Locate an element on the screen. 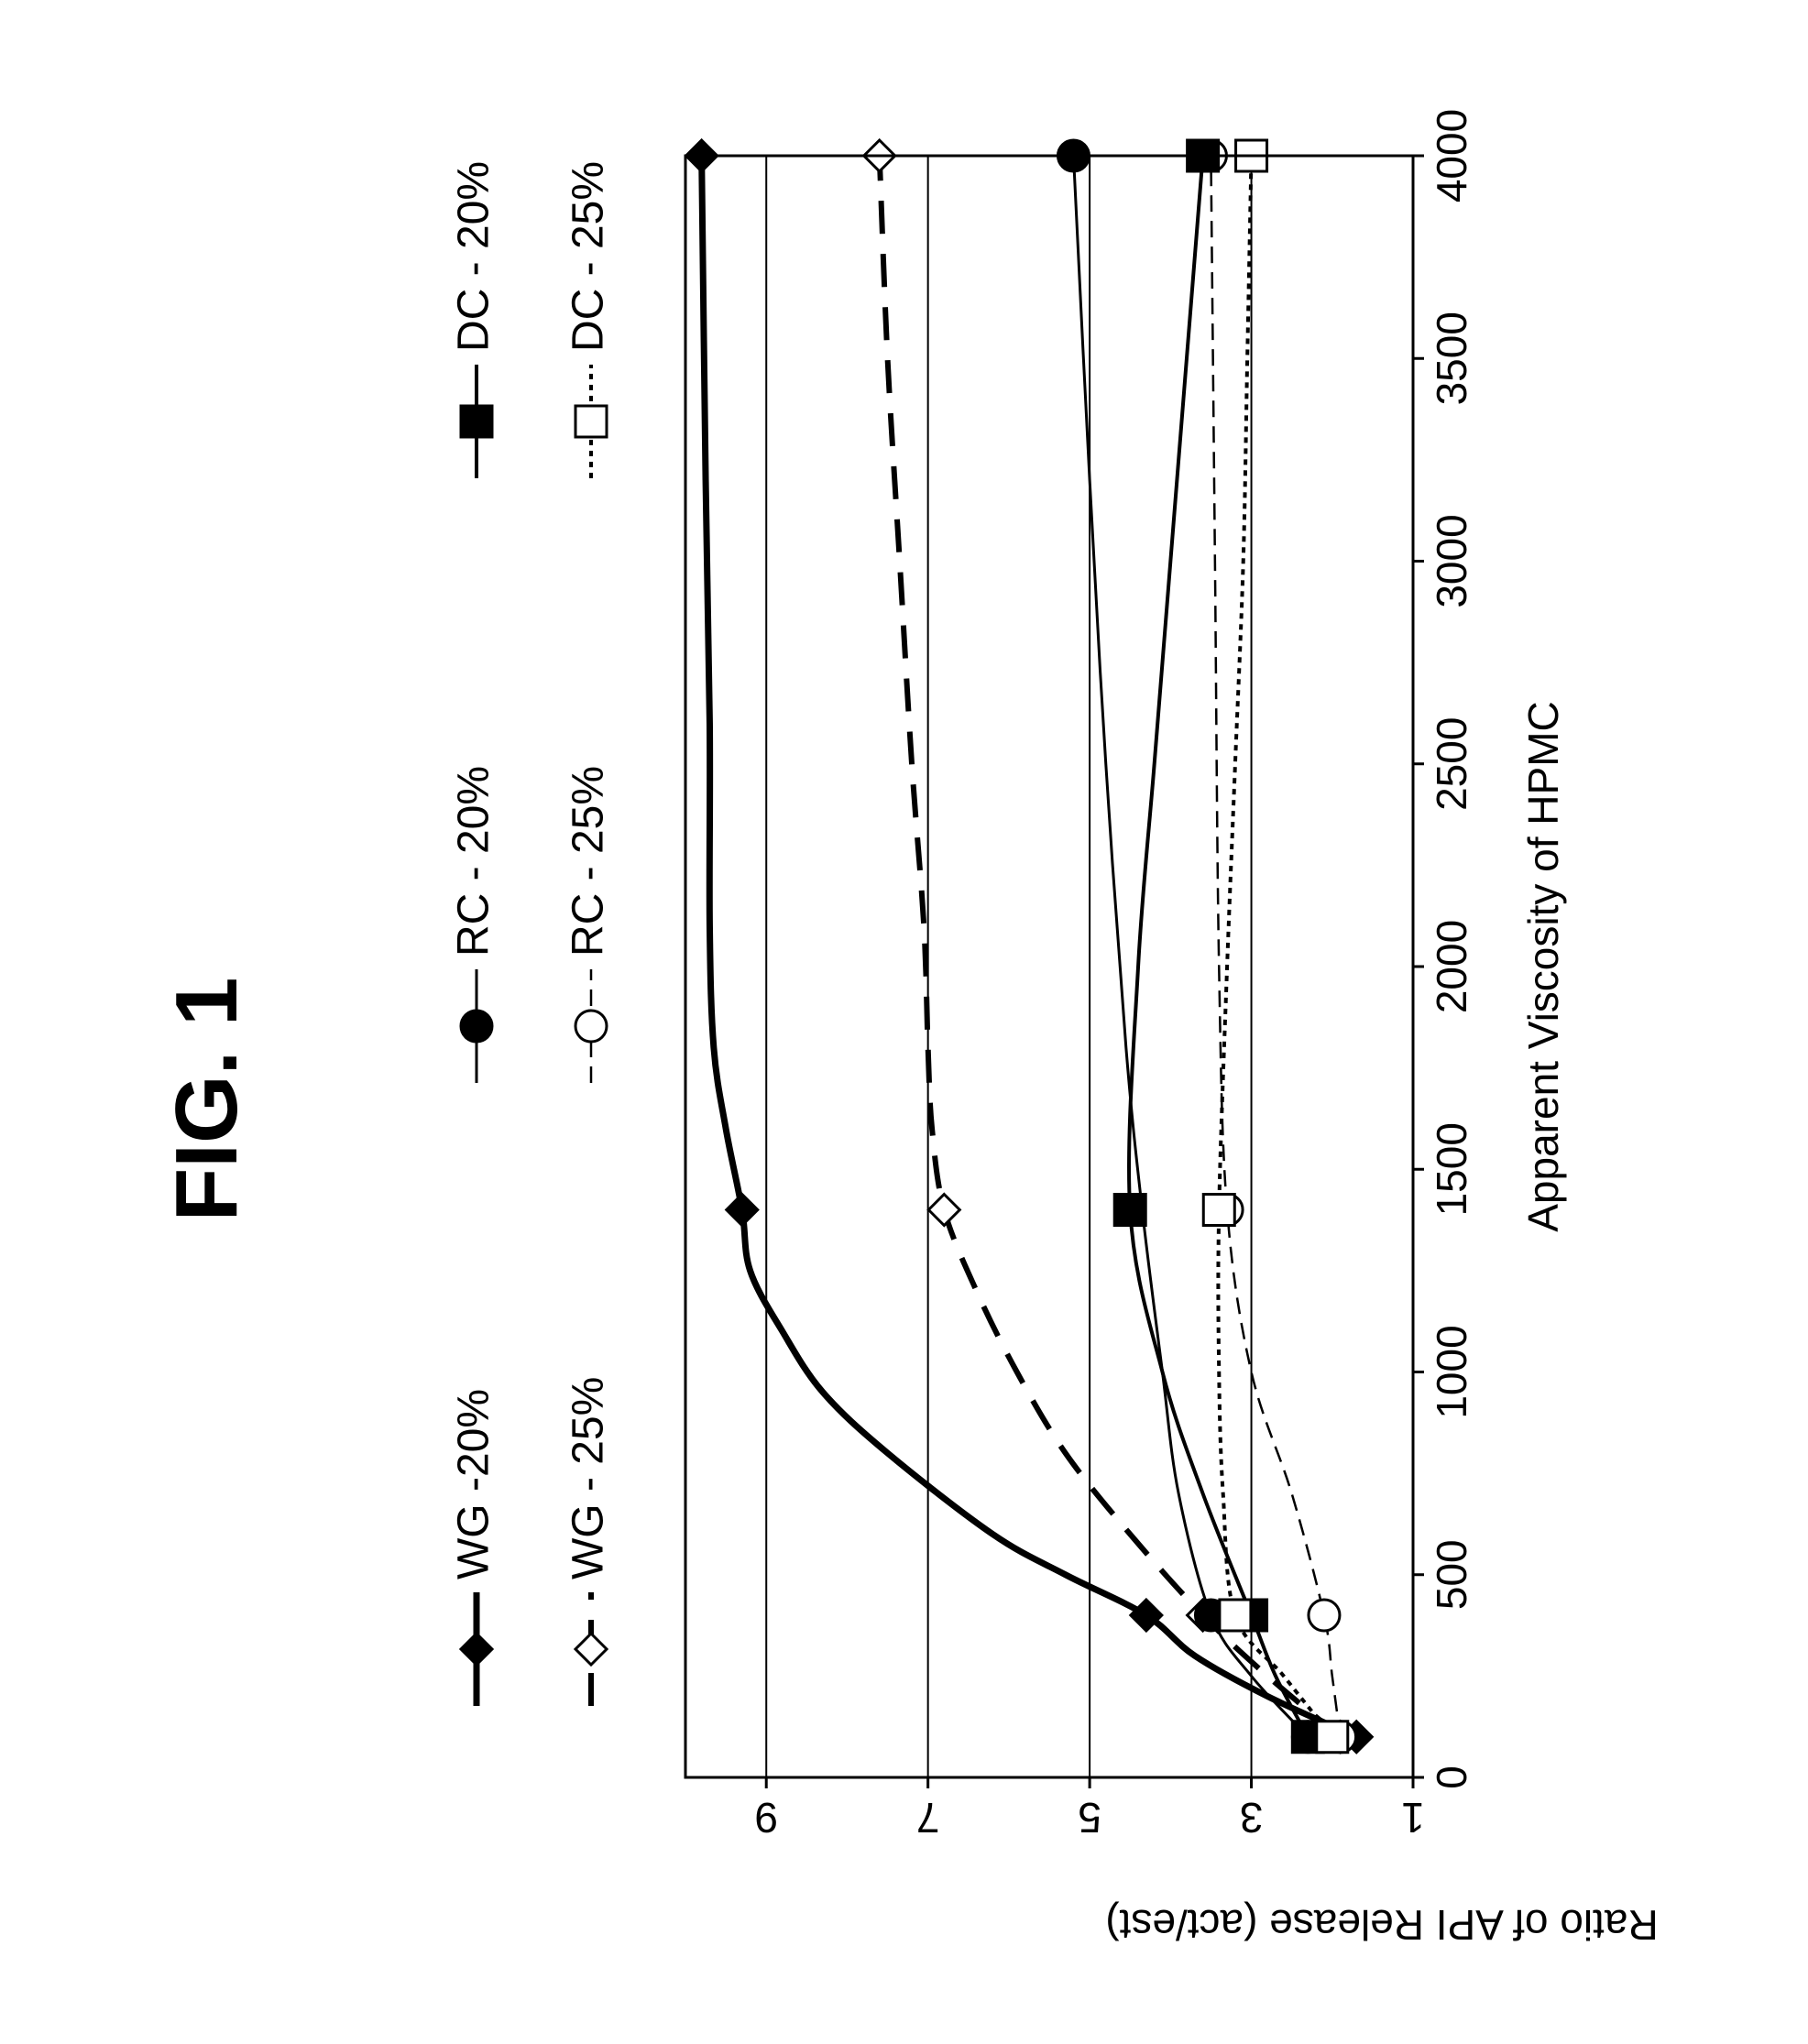  legend-entry-1: WG - 25% is located at coordinates (589, 1541).